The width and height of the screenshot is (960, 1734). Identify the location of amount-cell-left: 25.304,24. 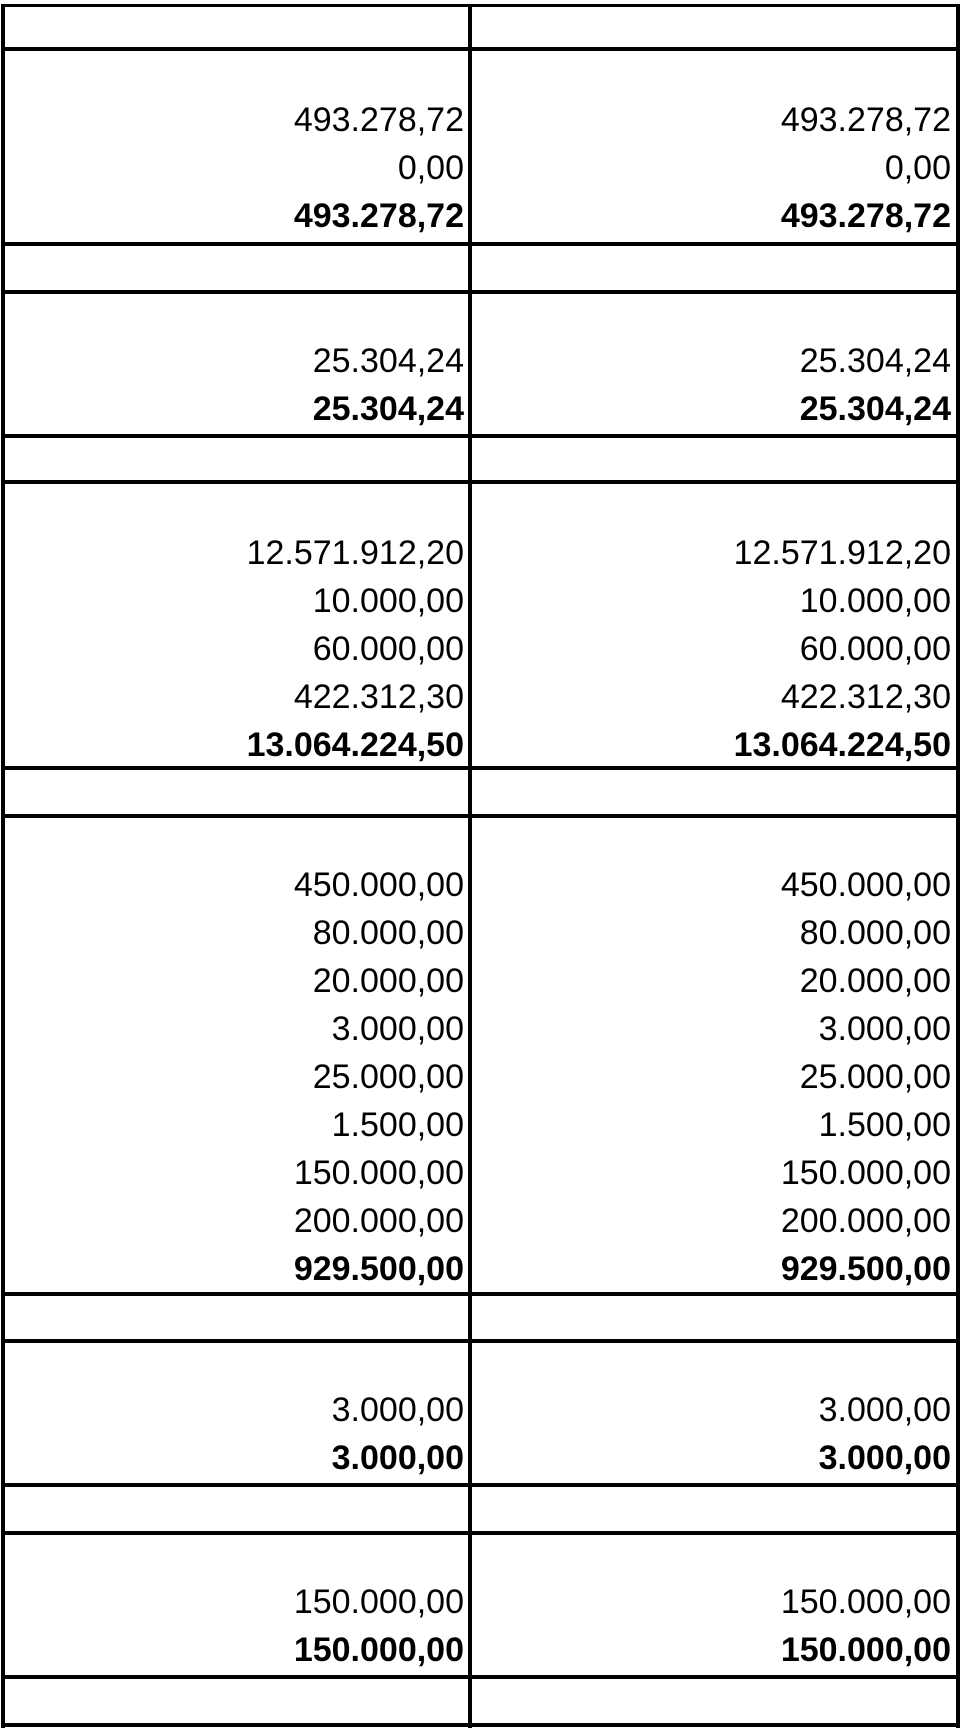
(388, 361).